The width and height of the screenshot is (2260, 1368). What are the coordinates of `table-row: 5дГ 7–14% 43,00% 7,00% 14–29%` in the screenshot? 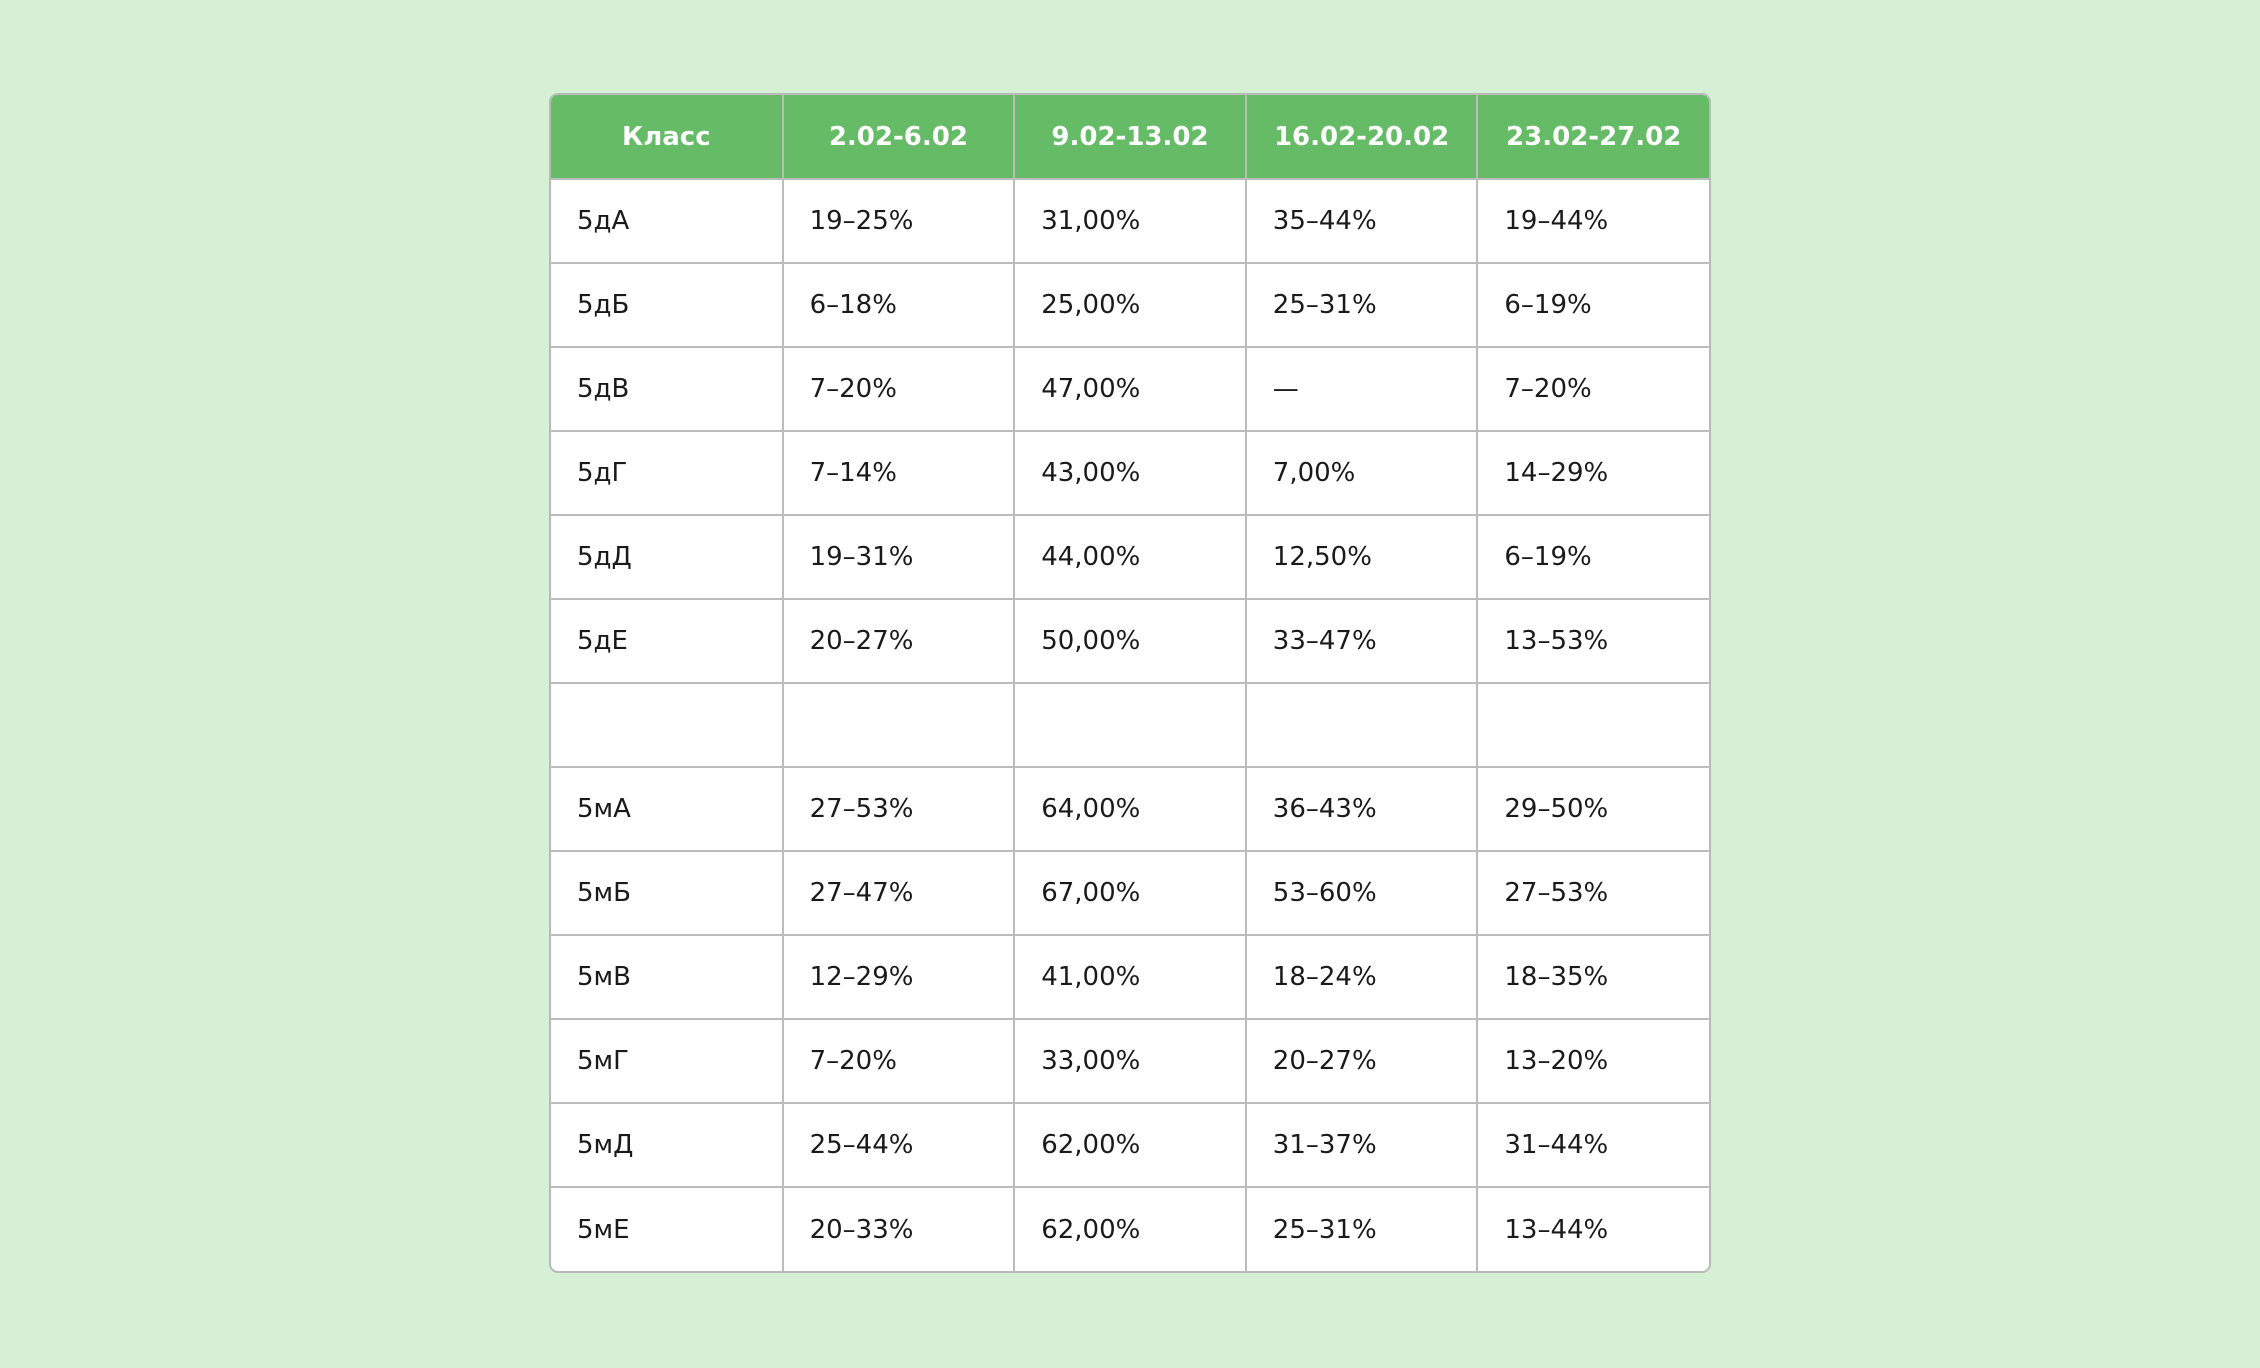 It's located at (1130, 473).